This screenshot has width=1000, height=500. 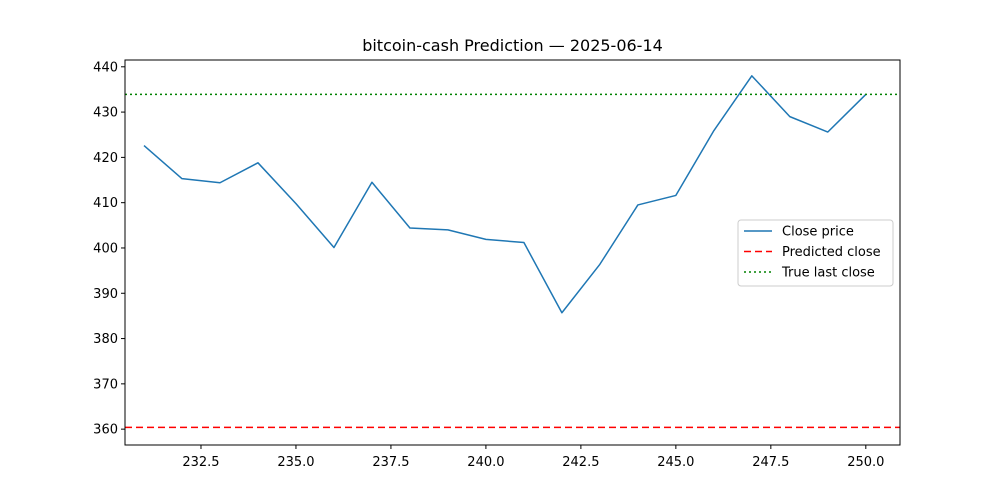 What do you see at coordinates (105, 339) in the screenshot?
I see `y-tick-label: 380` at bounding box center [105, 339].